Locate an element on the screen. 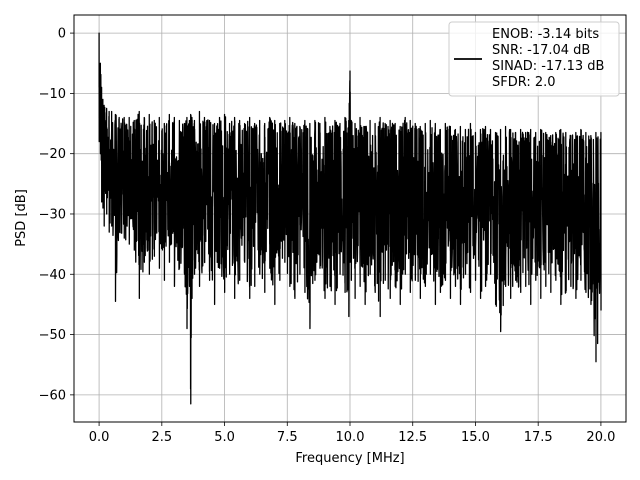 Image resolution: width=640 pixels, height=480 pixels. legend-line-sinad: SINAD: -17.13 dB is located at coordinates (548, 66).